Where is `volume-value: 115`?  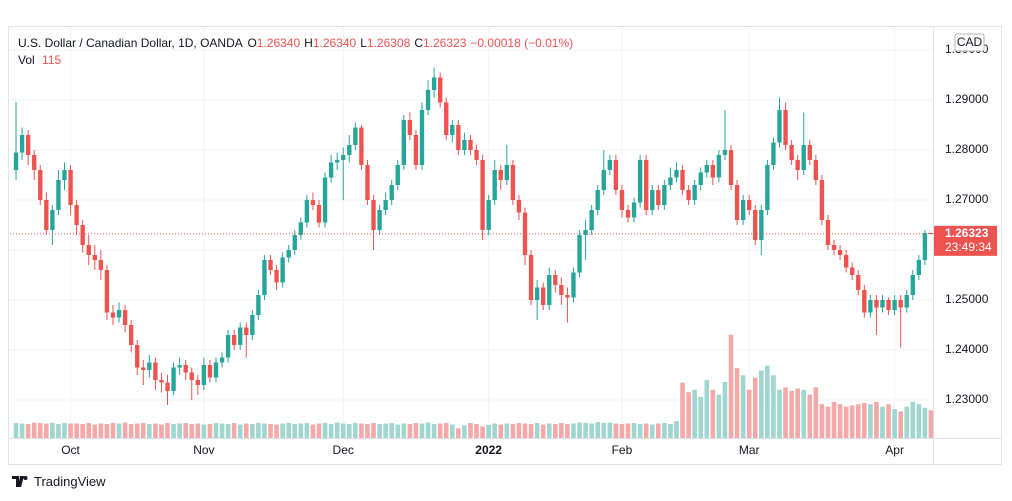
volume-value: 115 is located at coordinates (52, 60).